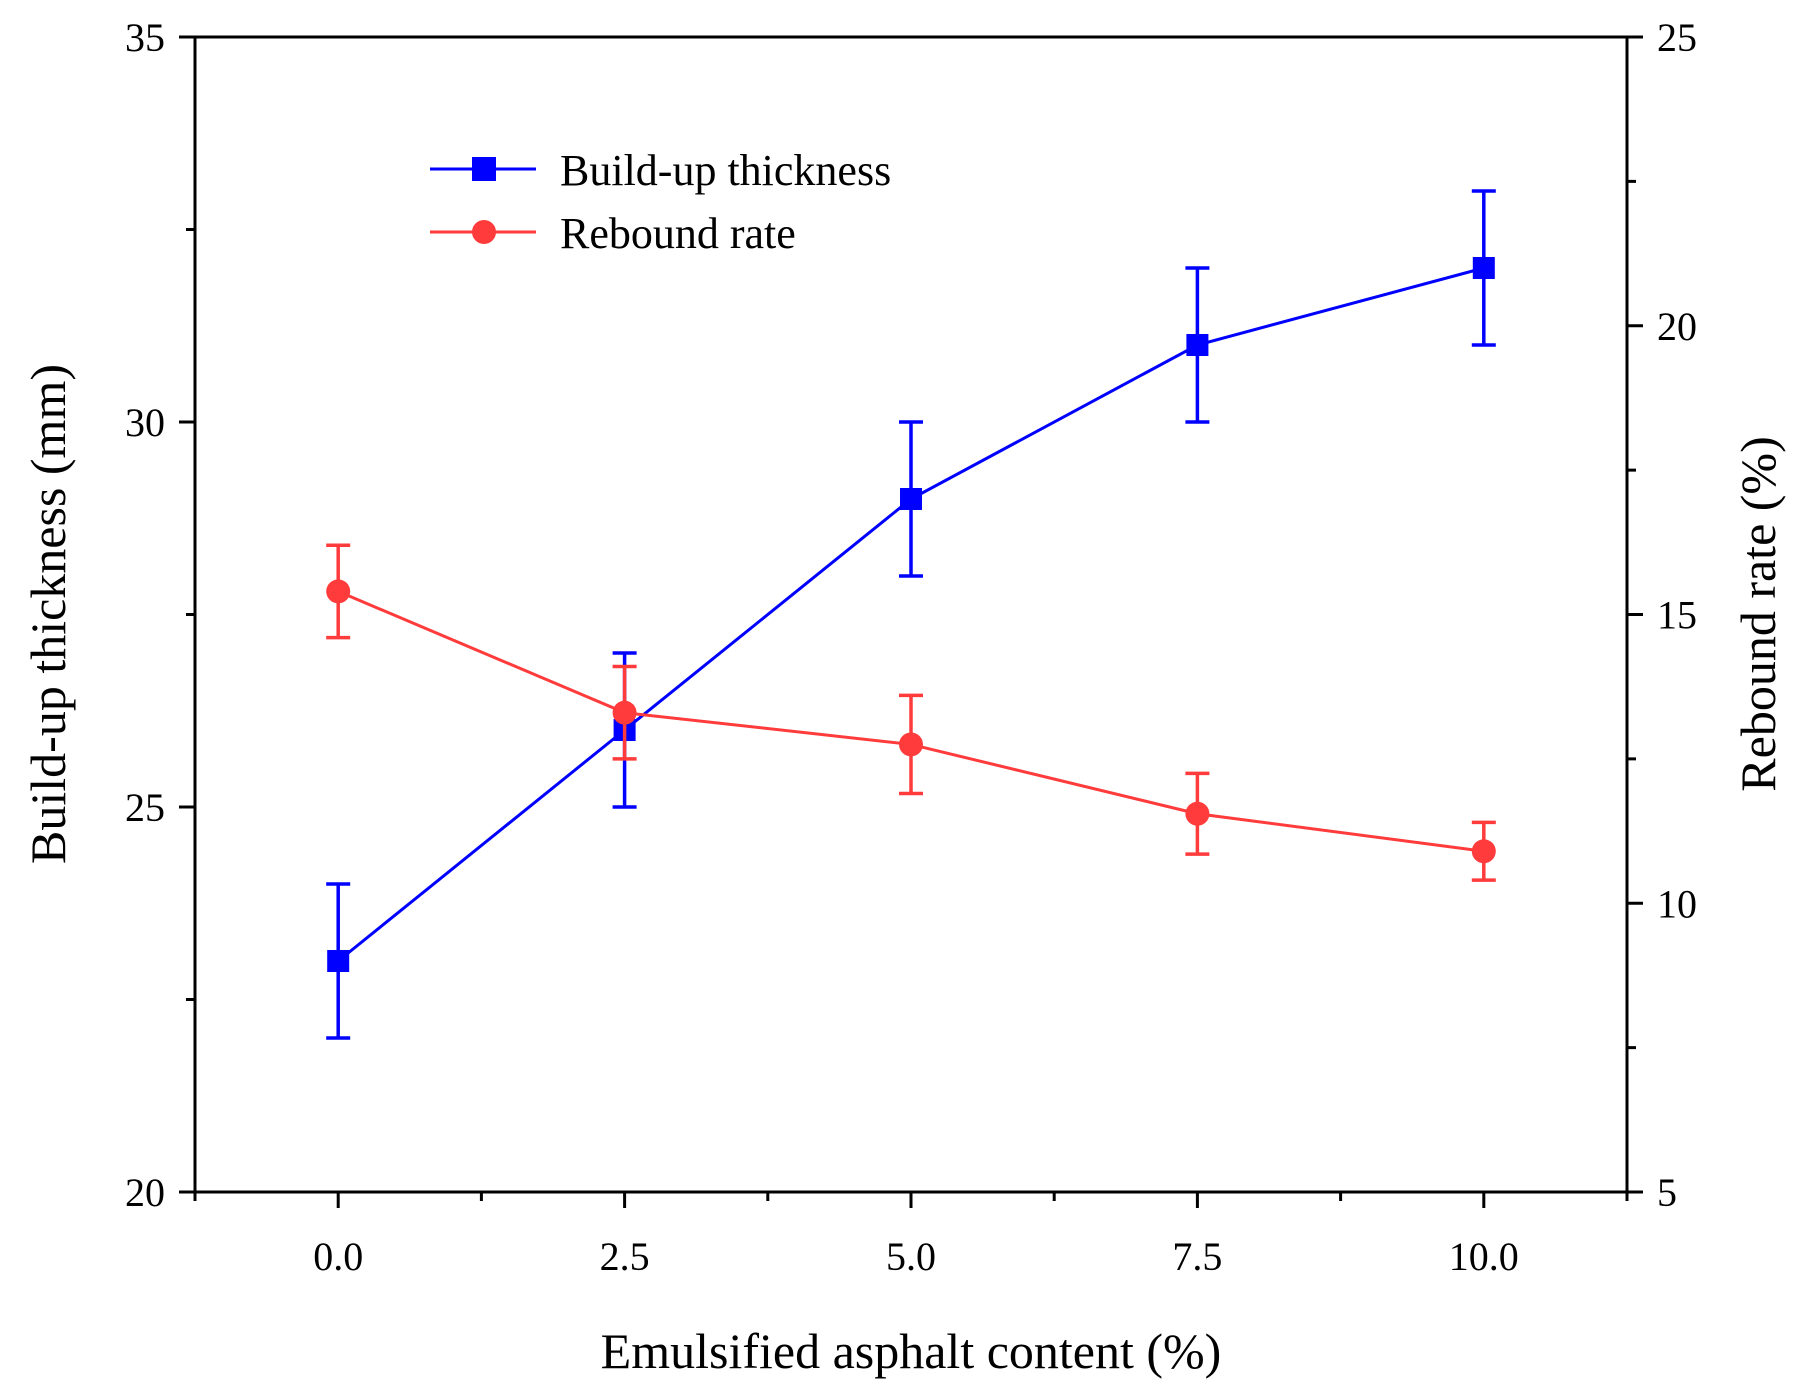 This screenshot has height=1396, width=1808. I want to click on y2-tick-label: 20, so click(1677, 326).